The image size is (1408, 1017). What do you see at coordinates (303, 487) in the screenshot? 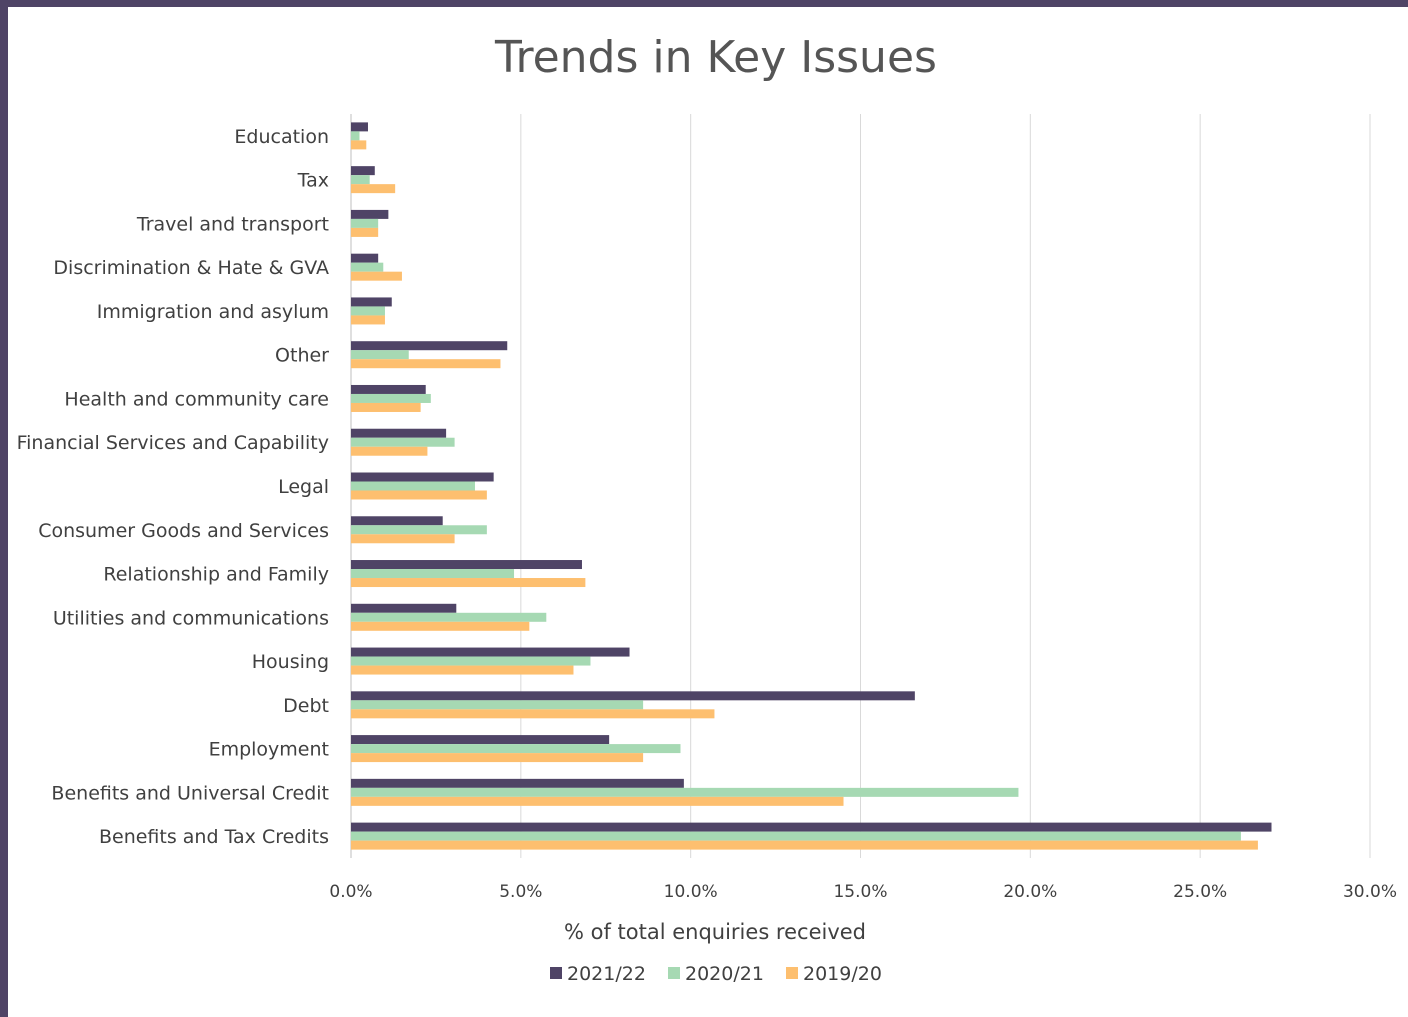
I see `category-label: Legal` at bounding box center [303, 487].